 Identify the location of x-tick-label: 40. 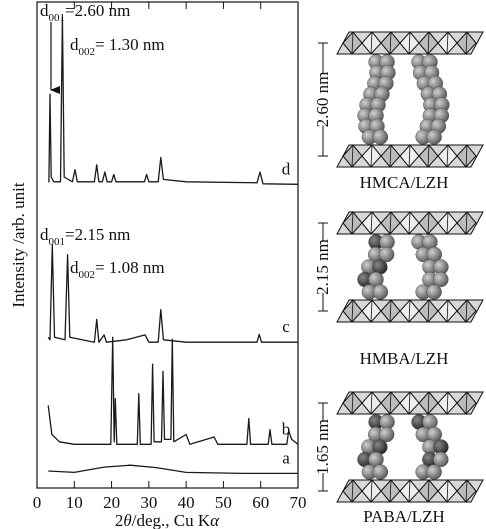
(186, 502).